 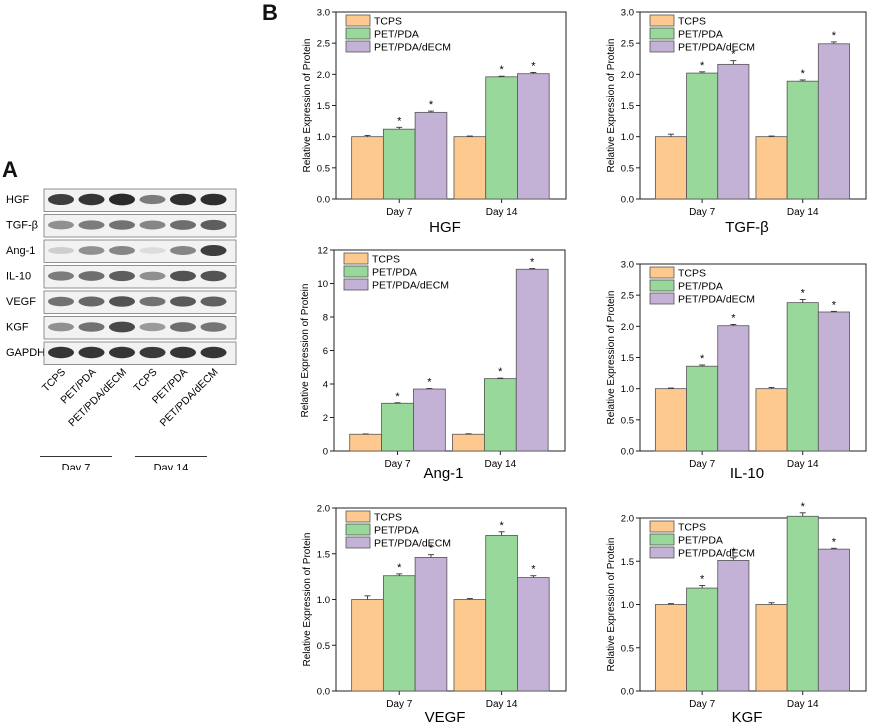 I want to click on x-tick-label: Day 14, so click(x=803, y=704).